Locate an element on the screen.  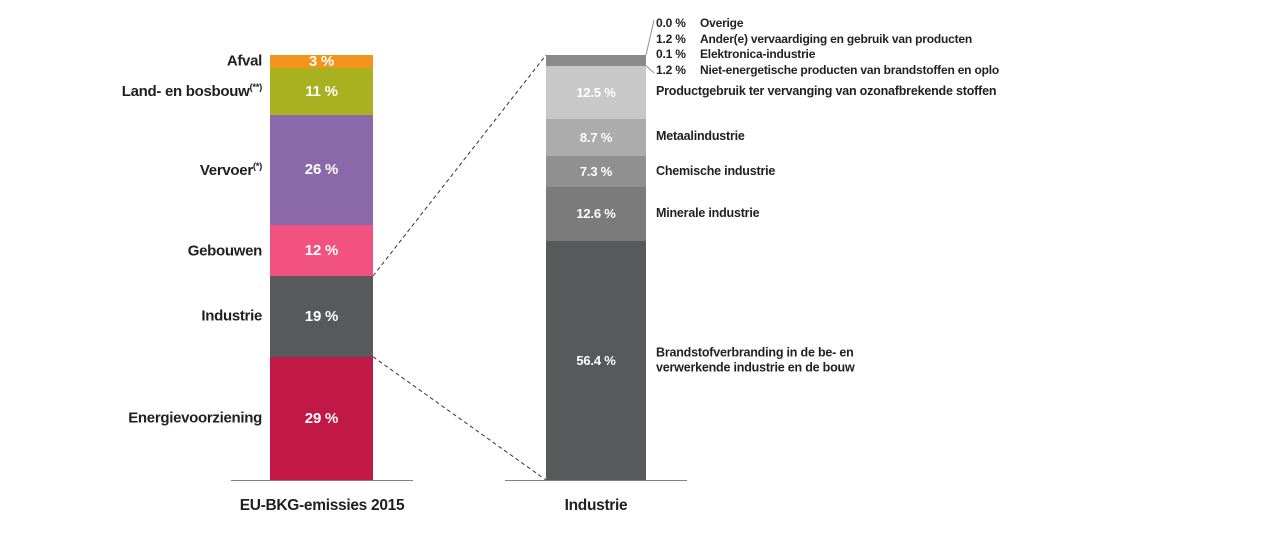
category-label-text: Vervoer is located at coordinates (226, 170).